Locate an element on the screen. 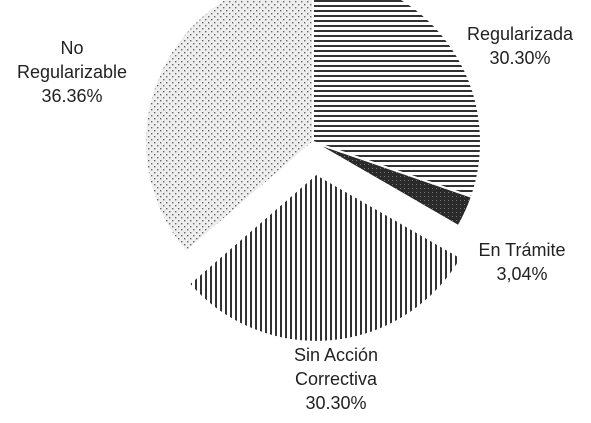 The width and height of the screenshot is (591, 423). slice-value-en-tramite: 3,04% is located at coordinates (521, 274).